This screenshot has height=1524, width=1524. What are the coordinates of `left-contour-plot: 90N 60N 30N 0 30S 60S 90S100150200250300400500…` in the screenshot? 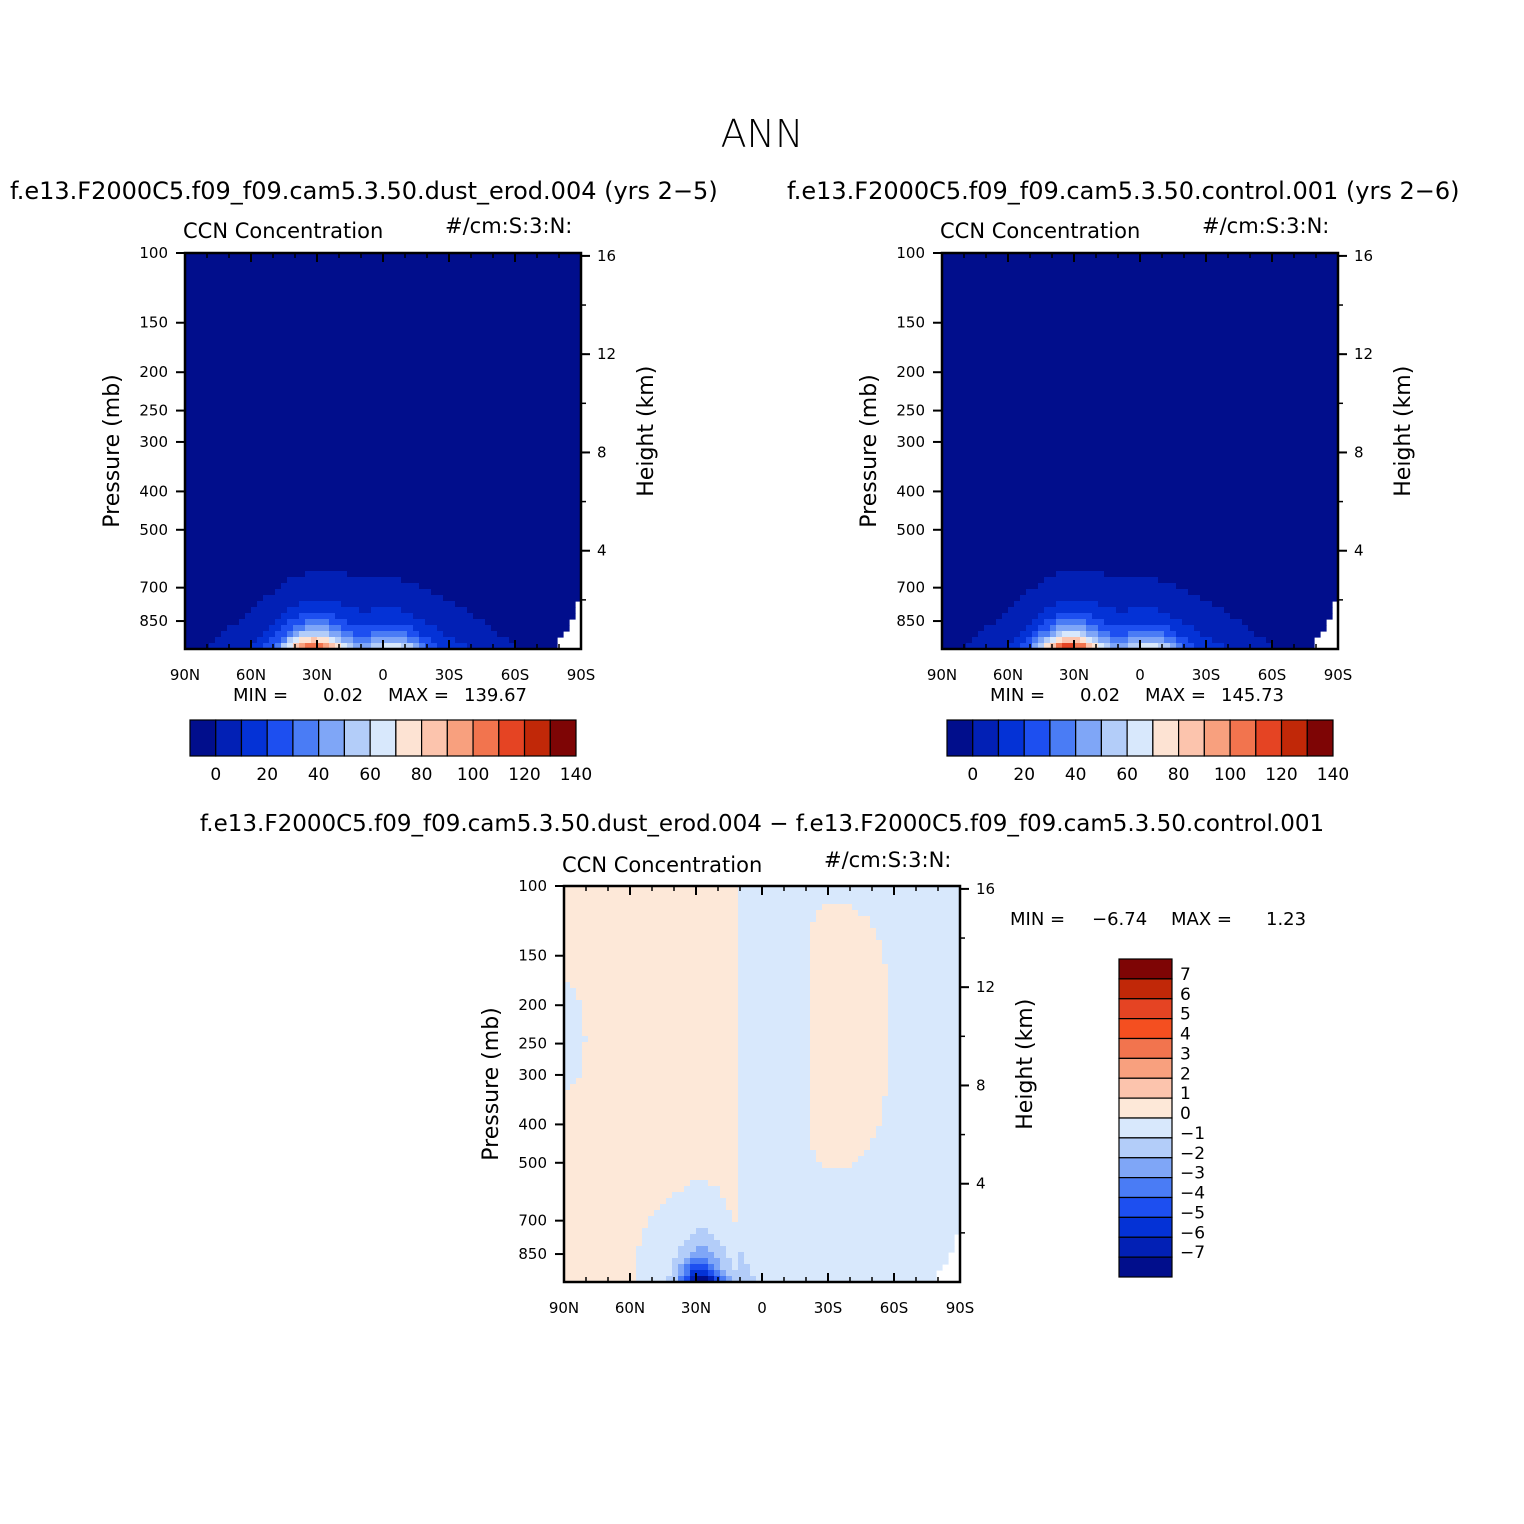 It's located at (379, 514).